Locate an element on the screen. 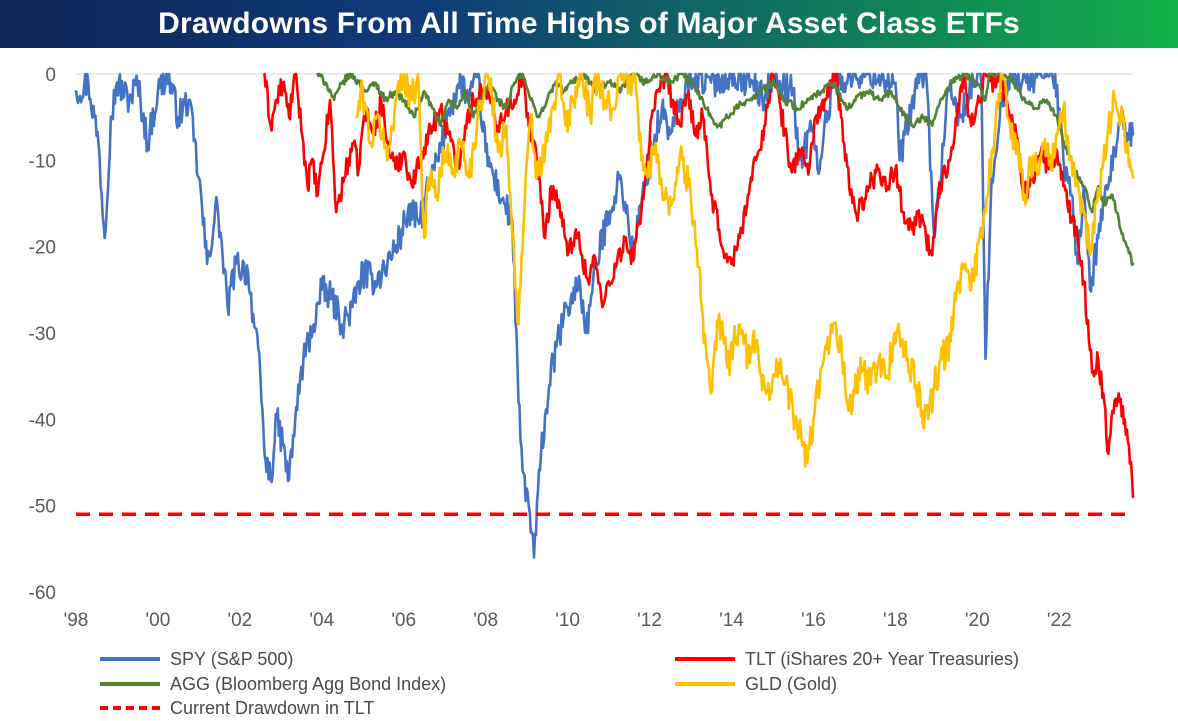 The image size is (1178, 721). legend-item-current: Current Drawdown in TLT is located at coordinates (237, 708).